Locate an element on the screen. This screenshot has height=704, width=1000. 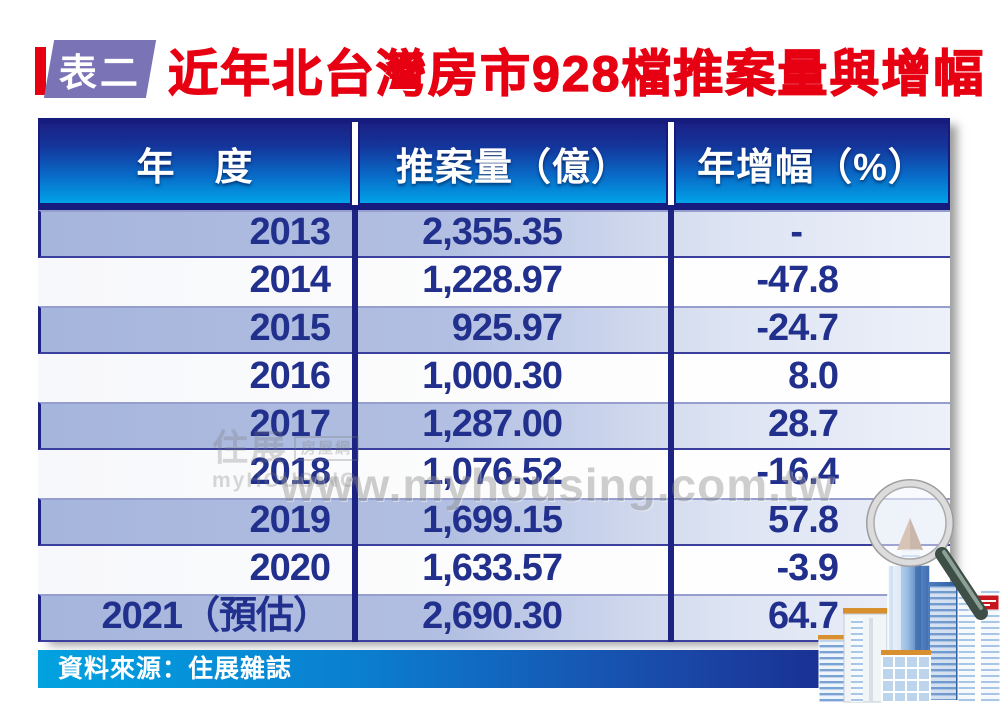
magnifier-icon is located at coordinates (927, 549).